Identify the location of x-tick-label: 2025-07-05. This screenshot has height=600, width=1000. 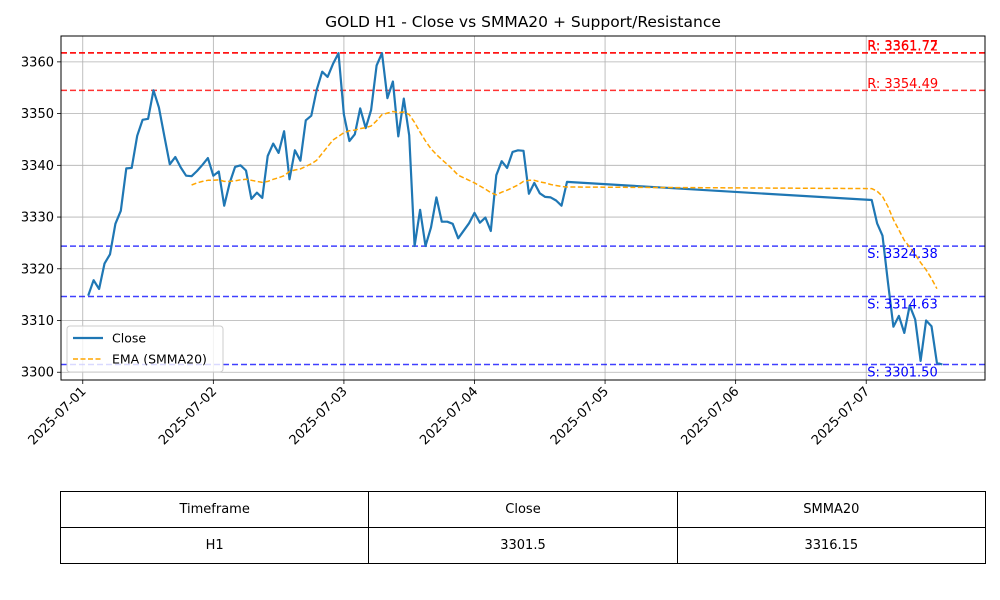
(580, 416).